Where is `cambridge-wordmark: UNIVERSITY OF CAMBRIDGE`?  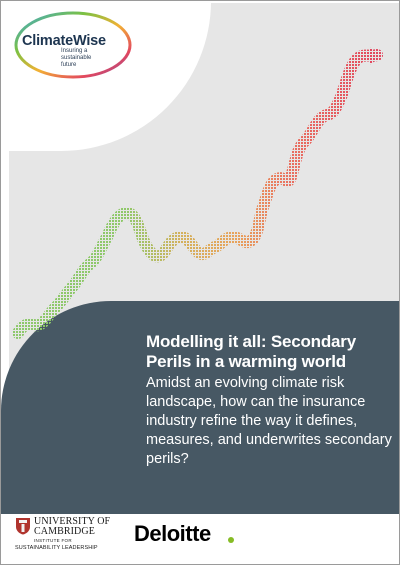
cambridge-wordmark: UNIVERSITY OF CAMBRIDGE is located at coordinates (72, 527).